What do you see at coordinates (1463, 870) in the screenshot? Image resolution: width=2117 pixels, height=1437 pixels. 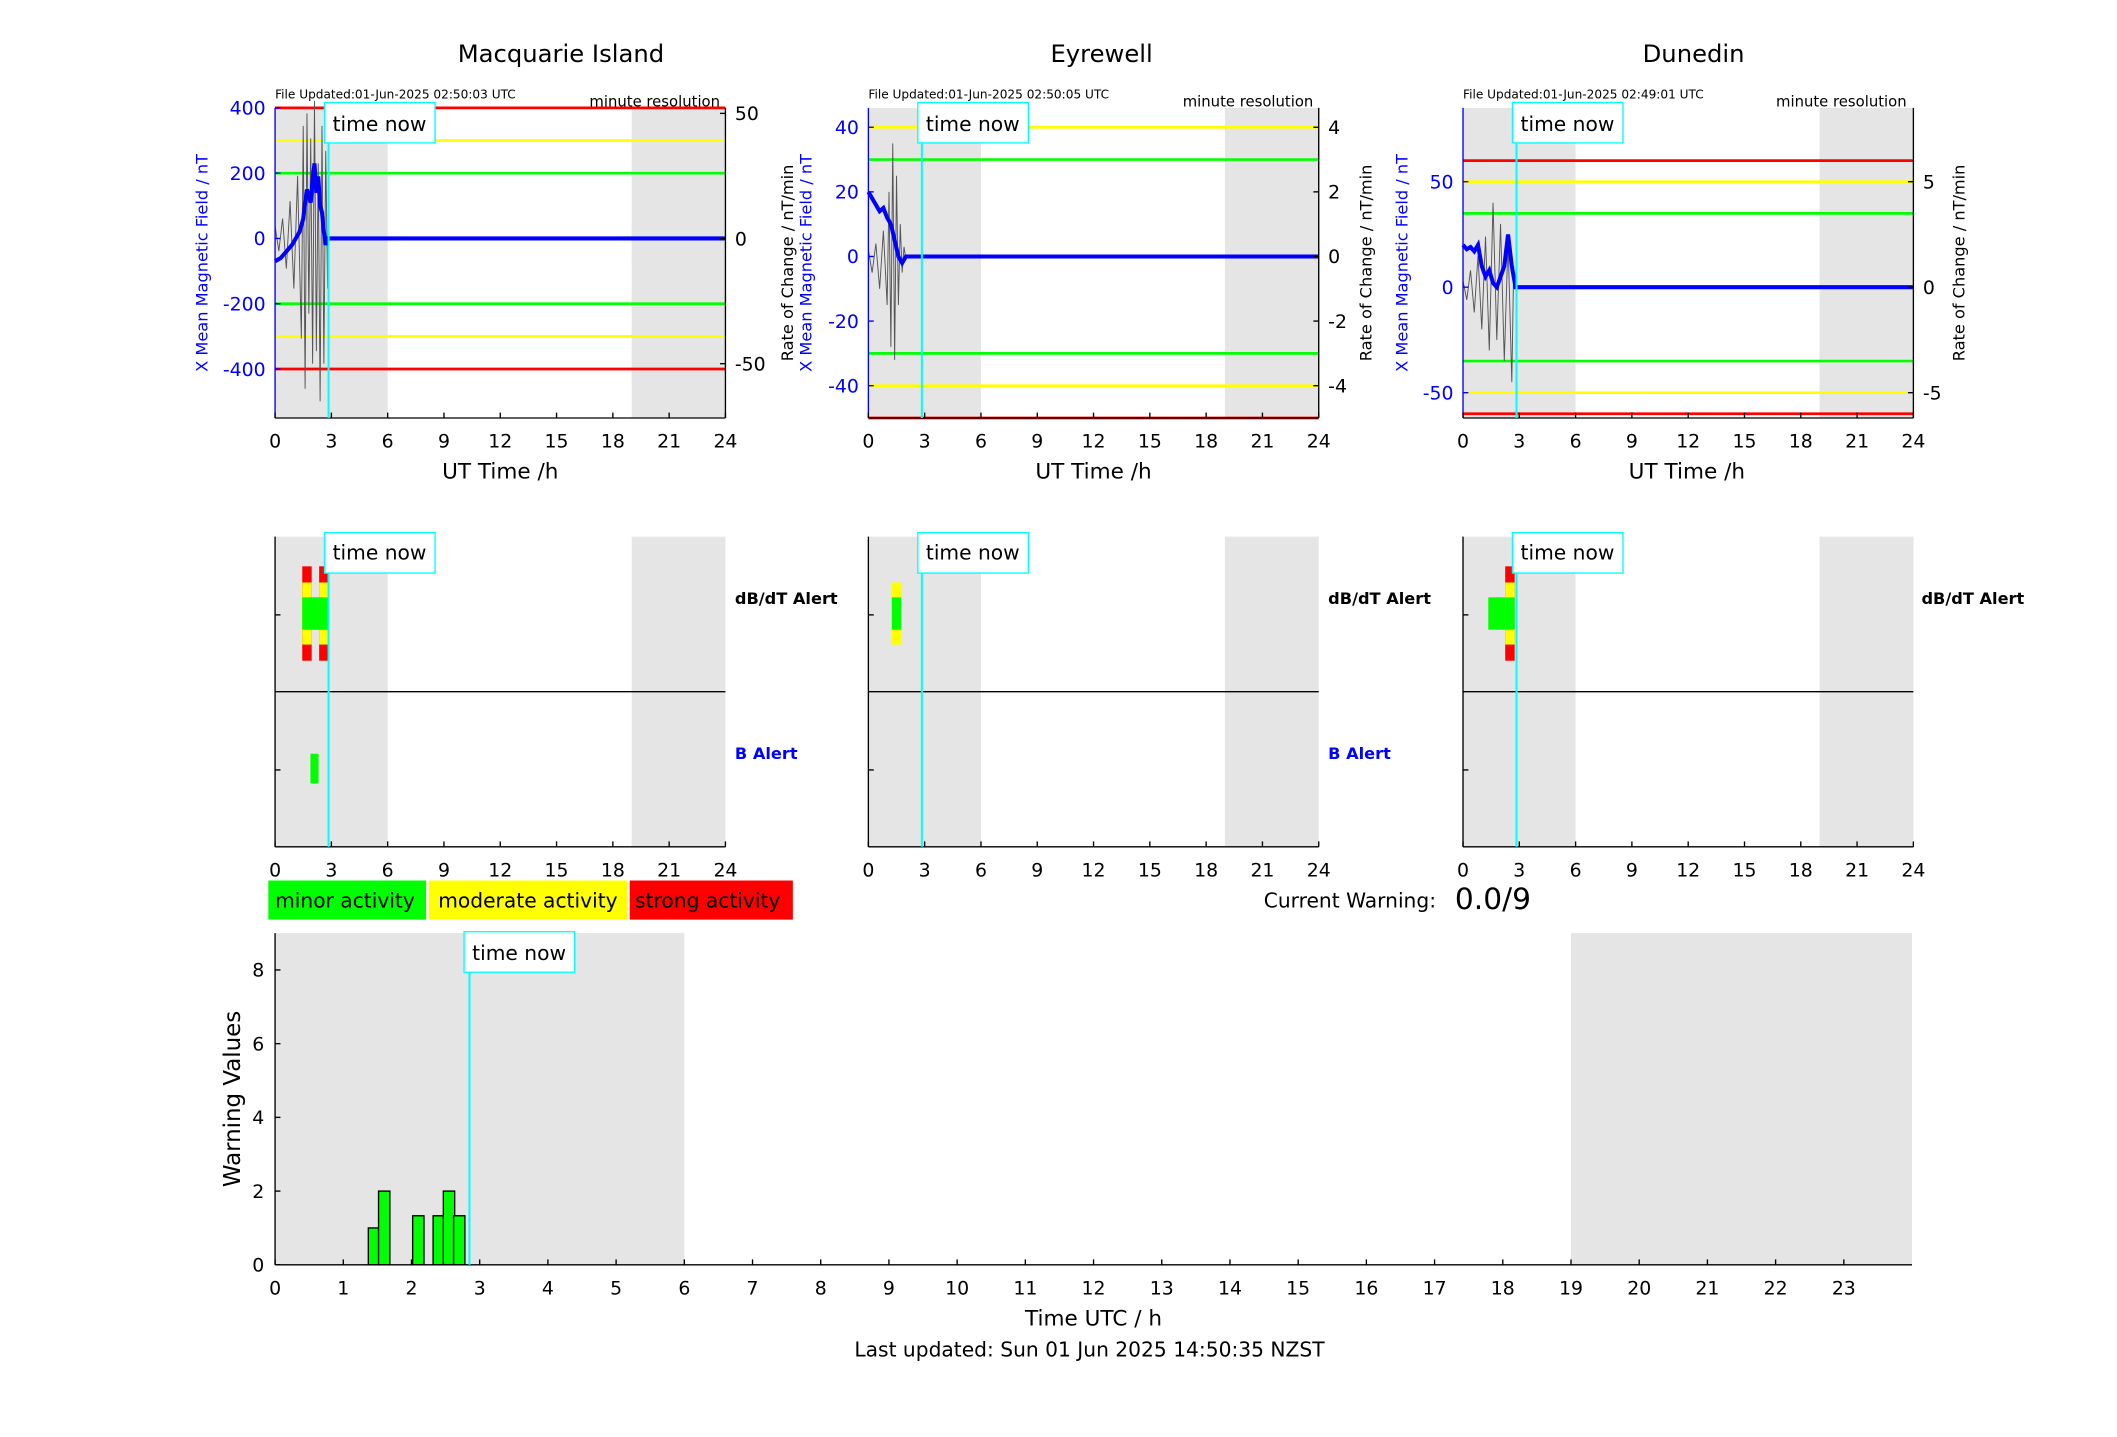 I see `alert-x-tick-label-dunedin: 0` at bounding box center [1463, 870].